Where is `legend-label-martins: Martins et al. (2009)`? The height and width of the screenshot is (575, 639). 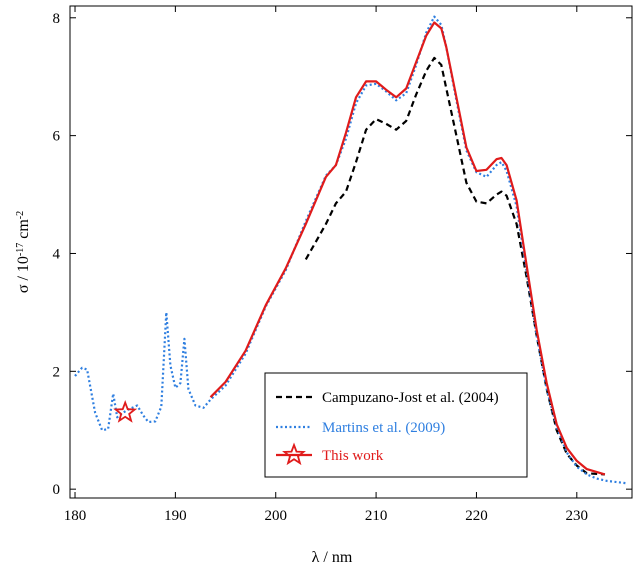 legend-label-martins: Martins et al. (2009) is located at coordinates (383, 428).